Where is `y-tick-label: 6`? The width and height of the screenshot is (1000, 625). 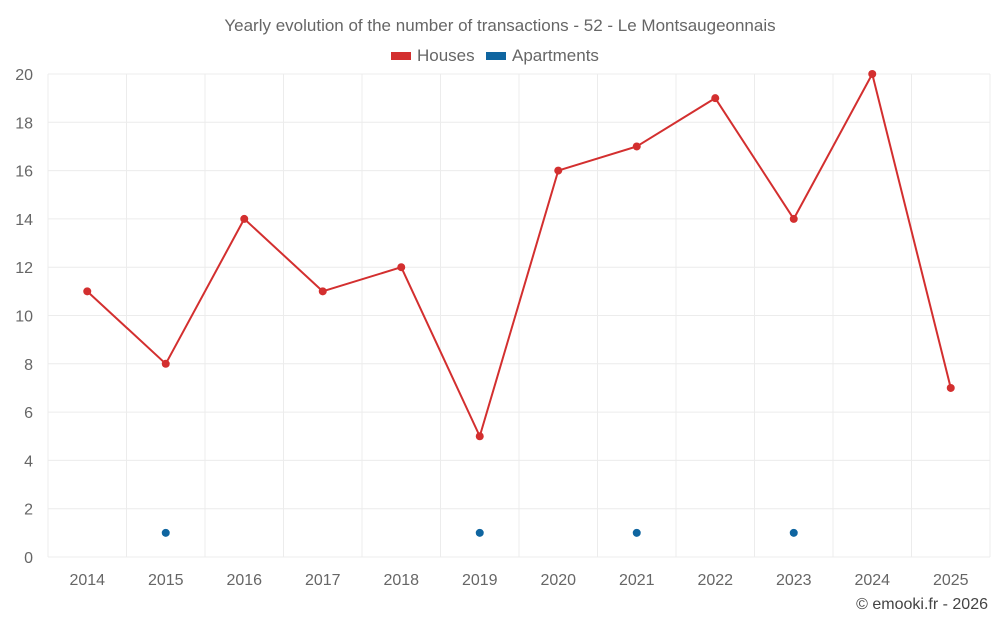
y-tick-label: 6 is located at coordinates (28, 413).